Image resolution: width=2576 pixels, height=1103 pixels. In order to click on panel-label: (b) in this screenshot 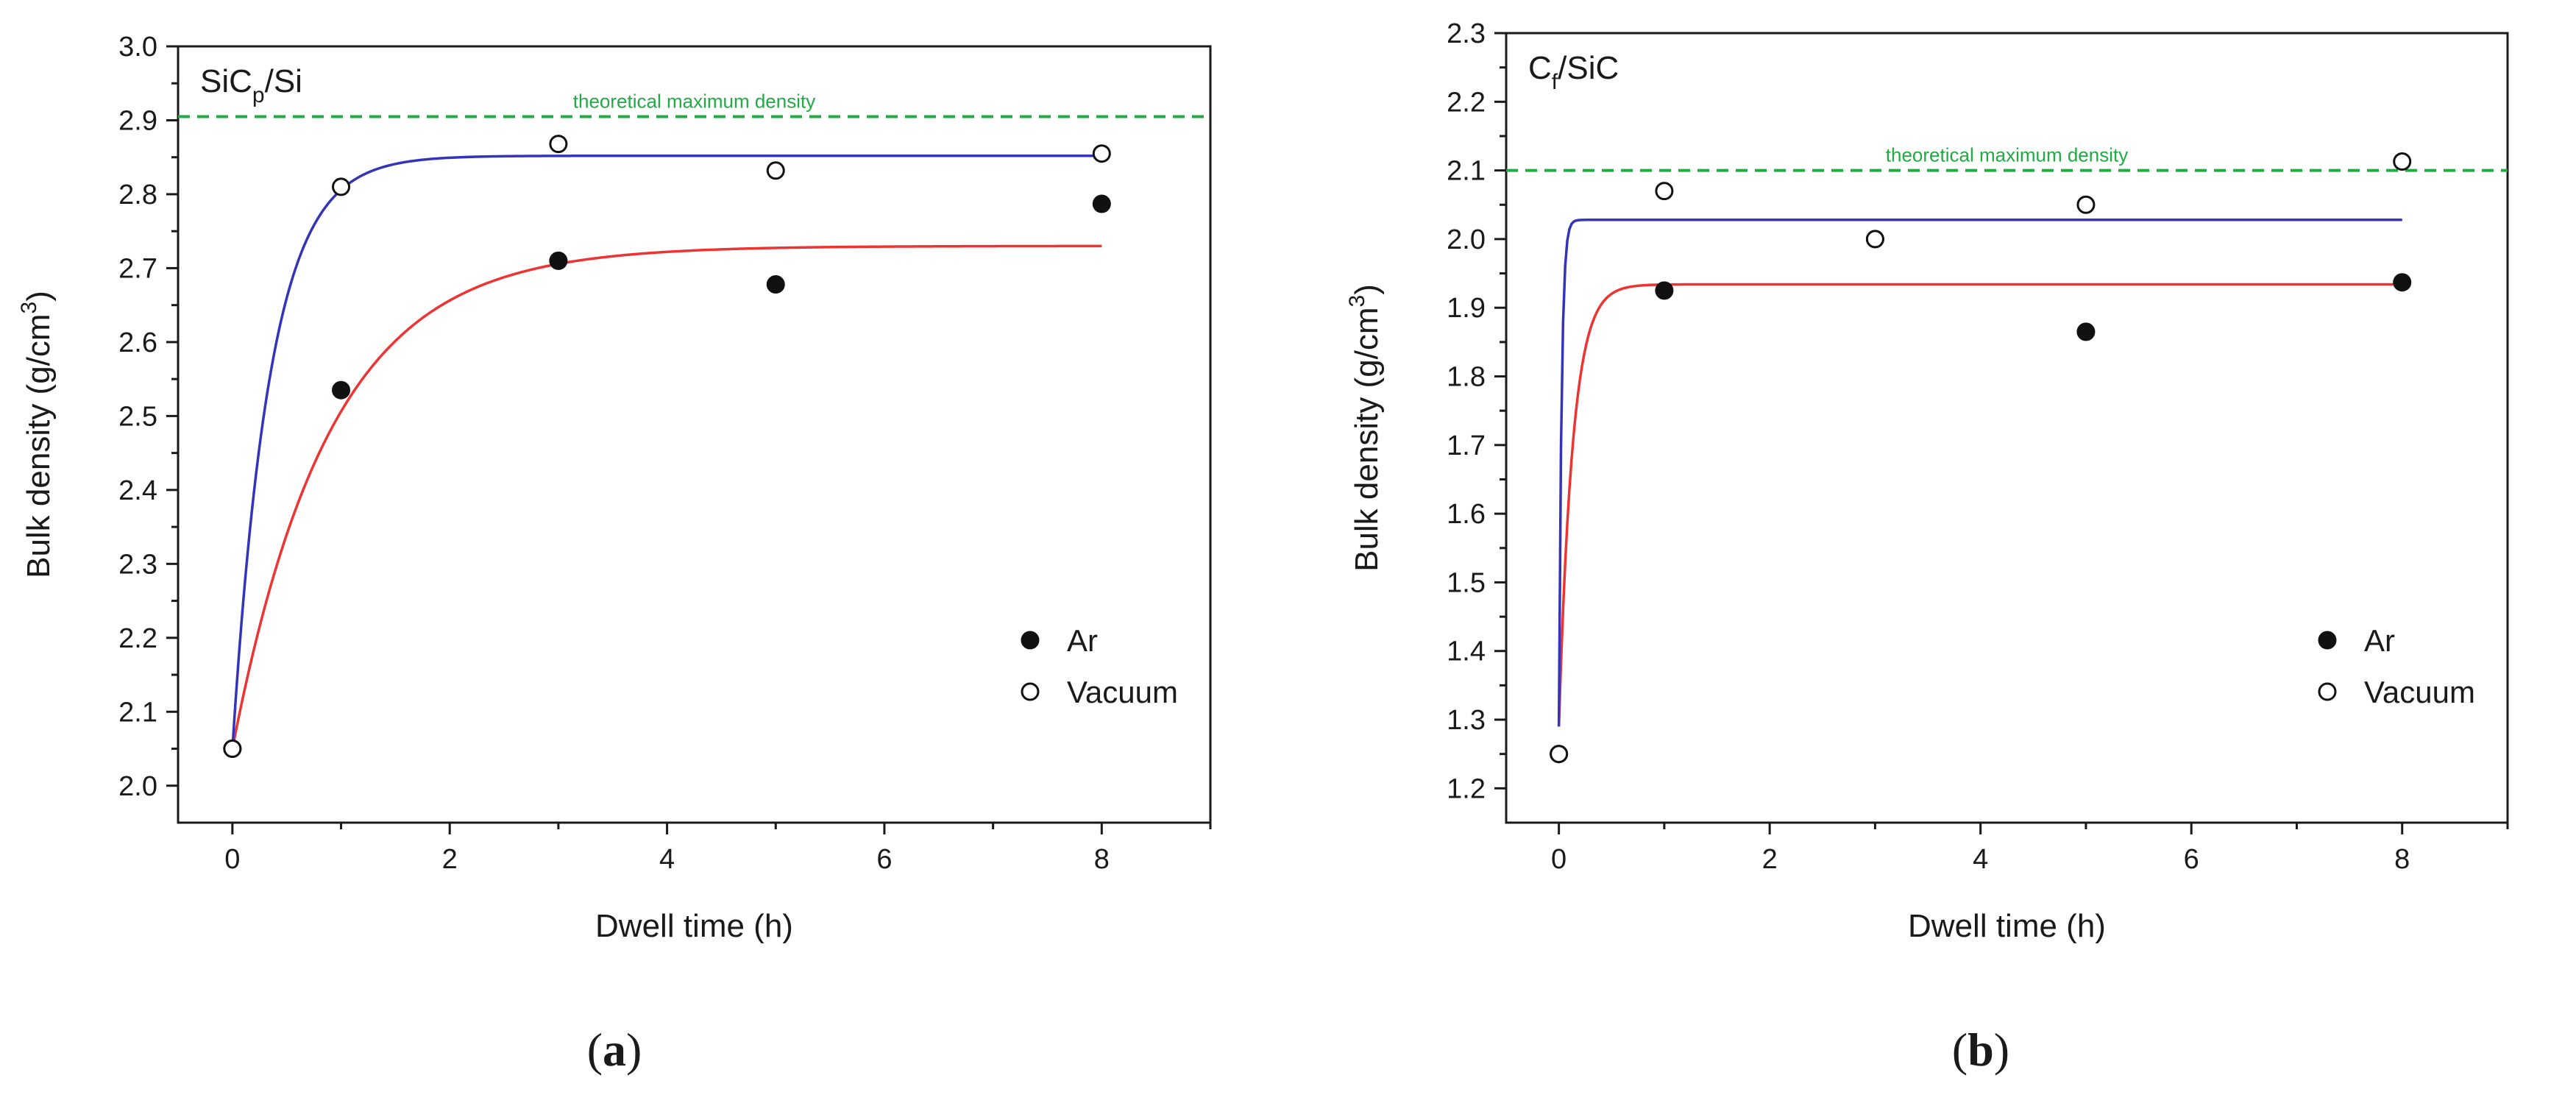, I will do `click(1980, 1050)`.